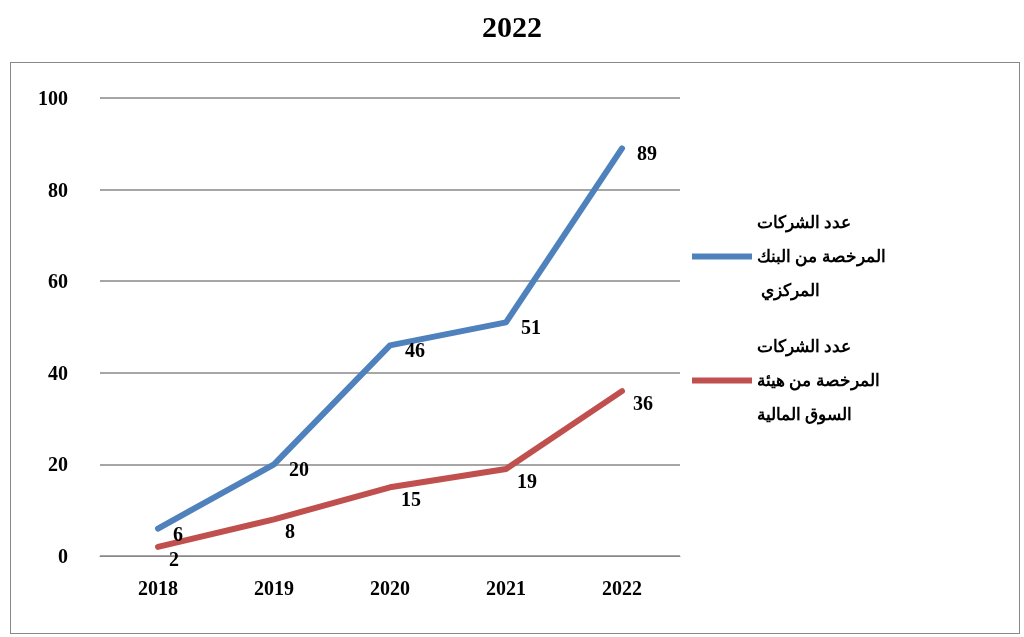 Image resolution: width=1024 pixels, height=637 pixels. Describe the element at coordinates (58, 281) in the screenshot. I see `y-tick-label: 60` at that location.